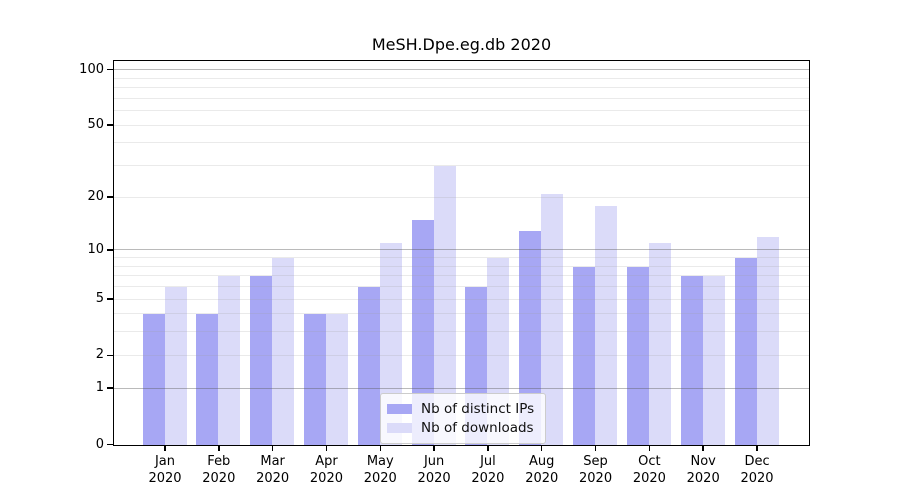 Image resolution: width=900 pixels, height=500 pixels. Describe the element at coordinates (95, 249) in the screenshot. I see `y-axis-tick-label: 10` at that location.